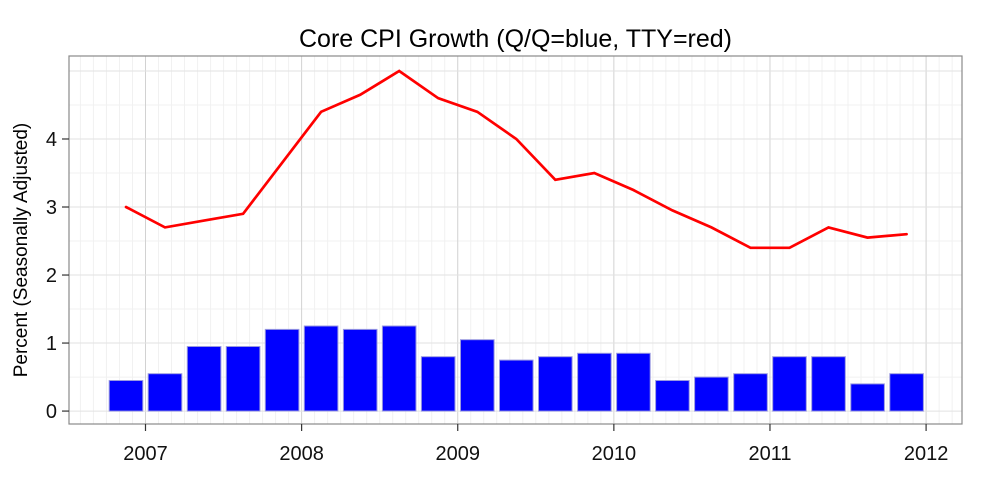 This screenshot has width=1000, height=500. What do you see at coordinates (145, 454) in the screenshot?
I see `x-tick-label: 2007` at bounding box center [145, 454].